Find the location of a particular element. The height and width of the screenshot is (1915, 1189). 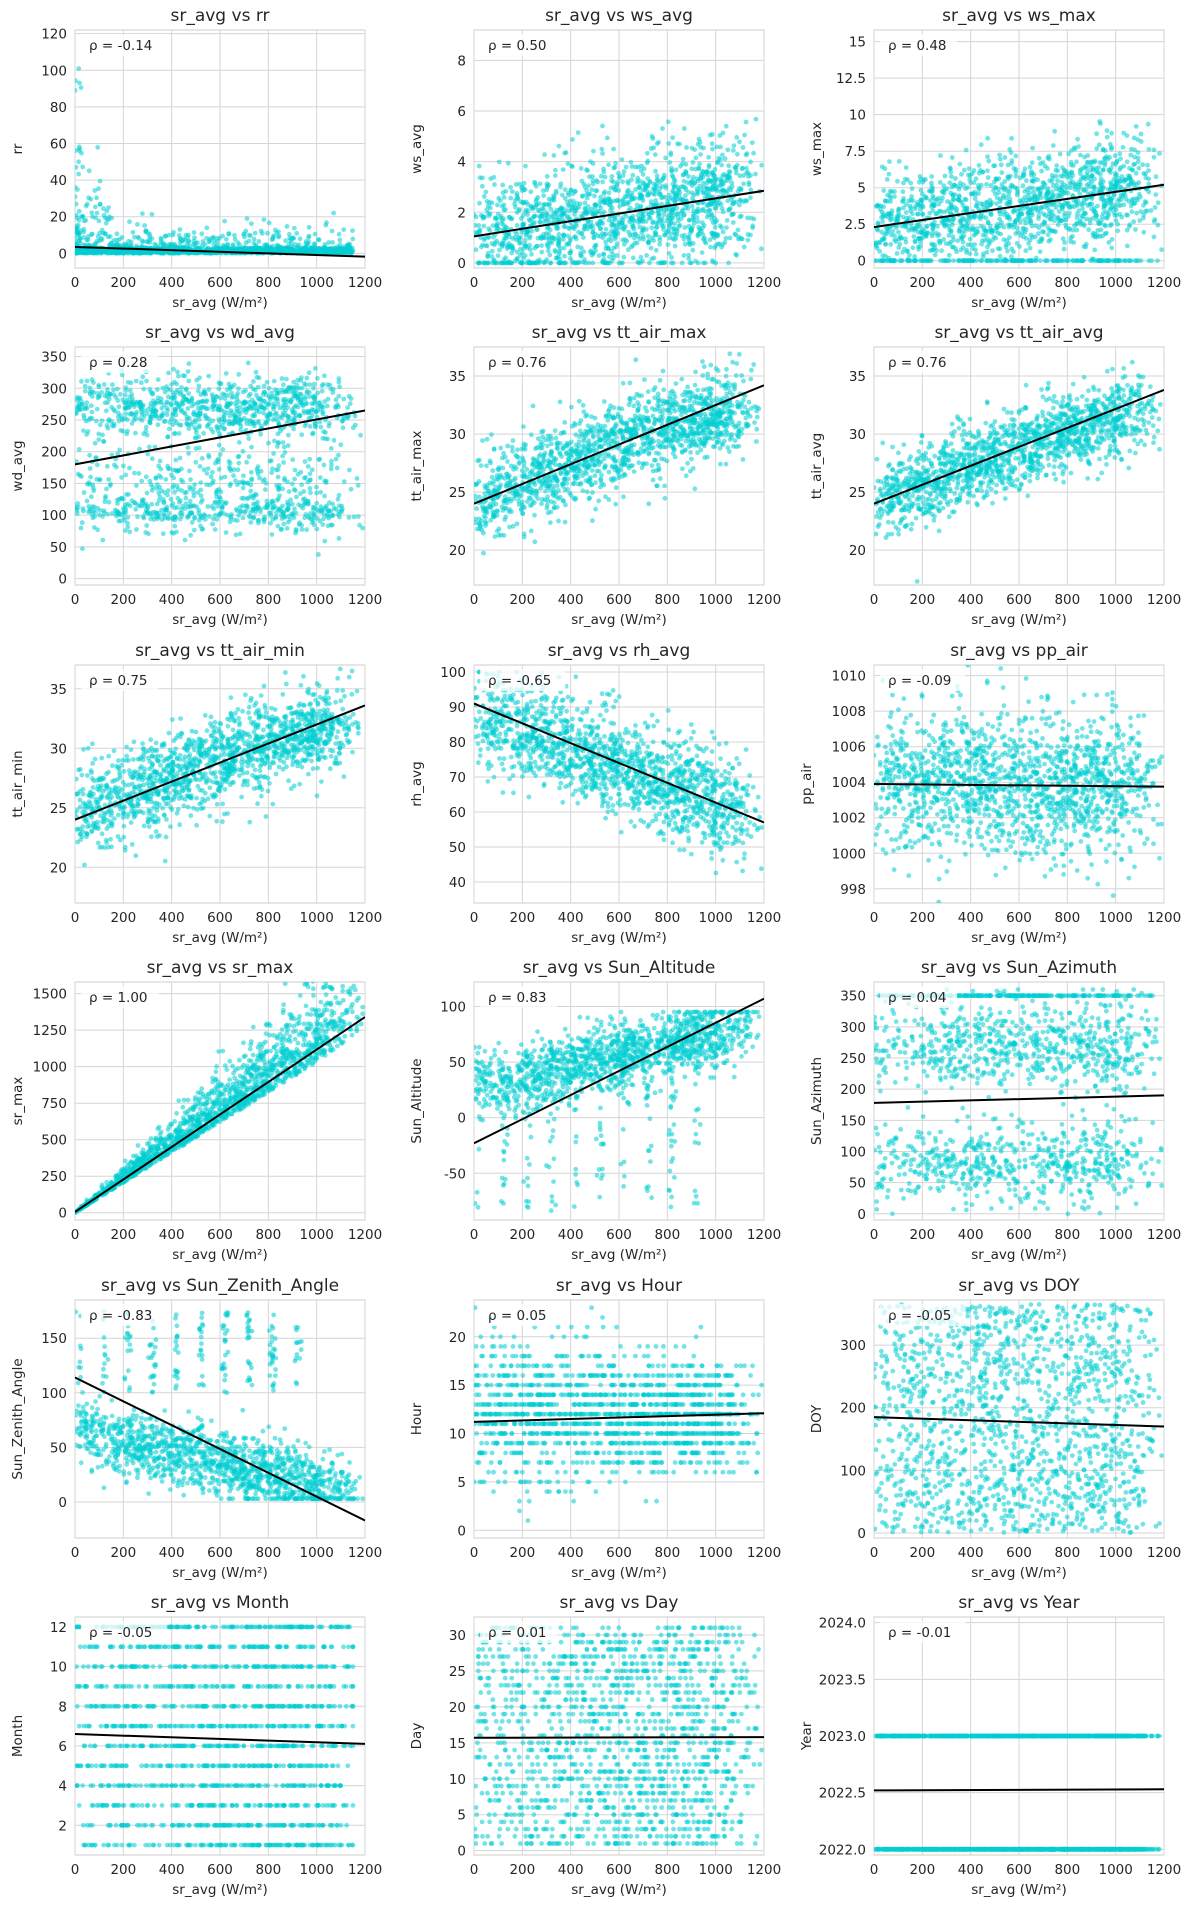

x-tick-label: 800 is located at coordinates (1067, 283).